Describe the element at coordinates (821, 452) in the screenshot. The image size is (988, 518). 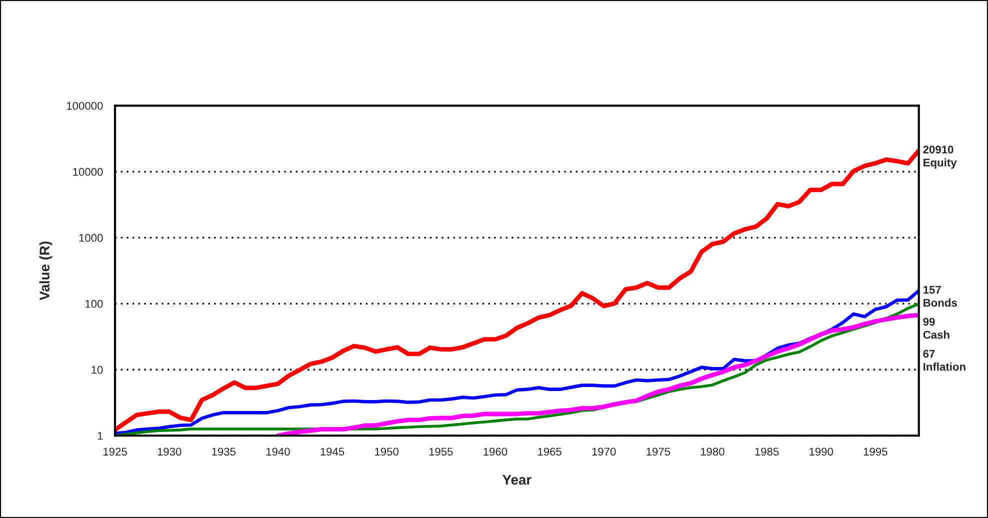
I see `x-tick-label: 1990` at that location.